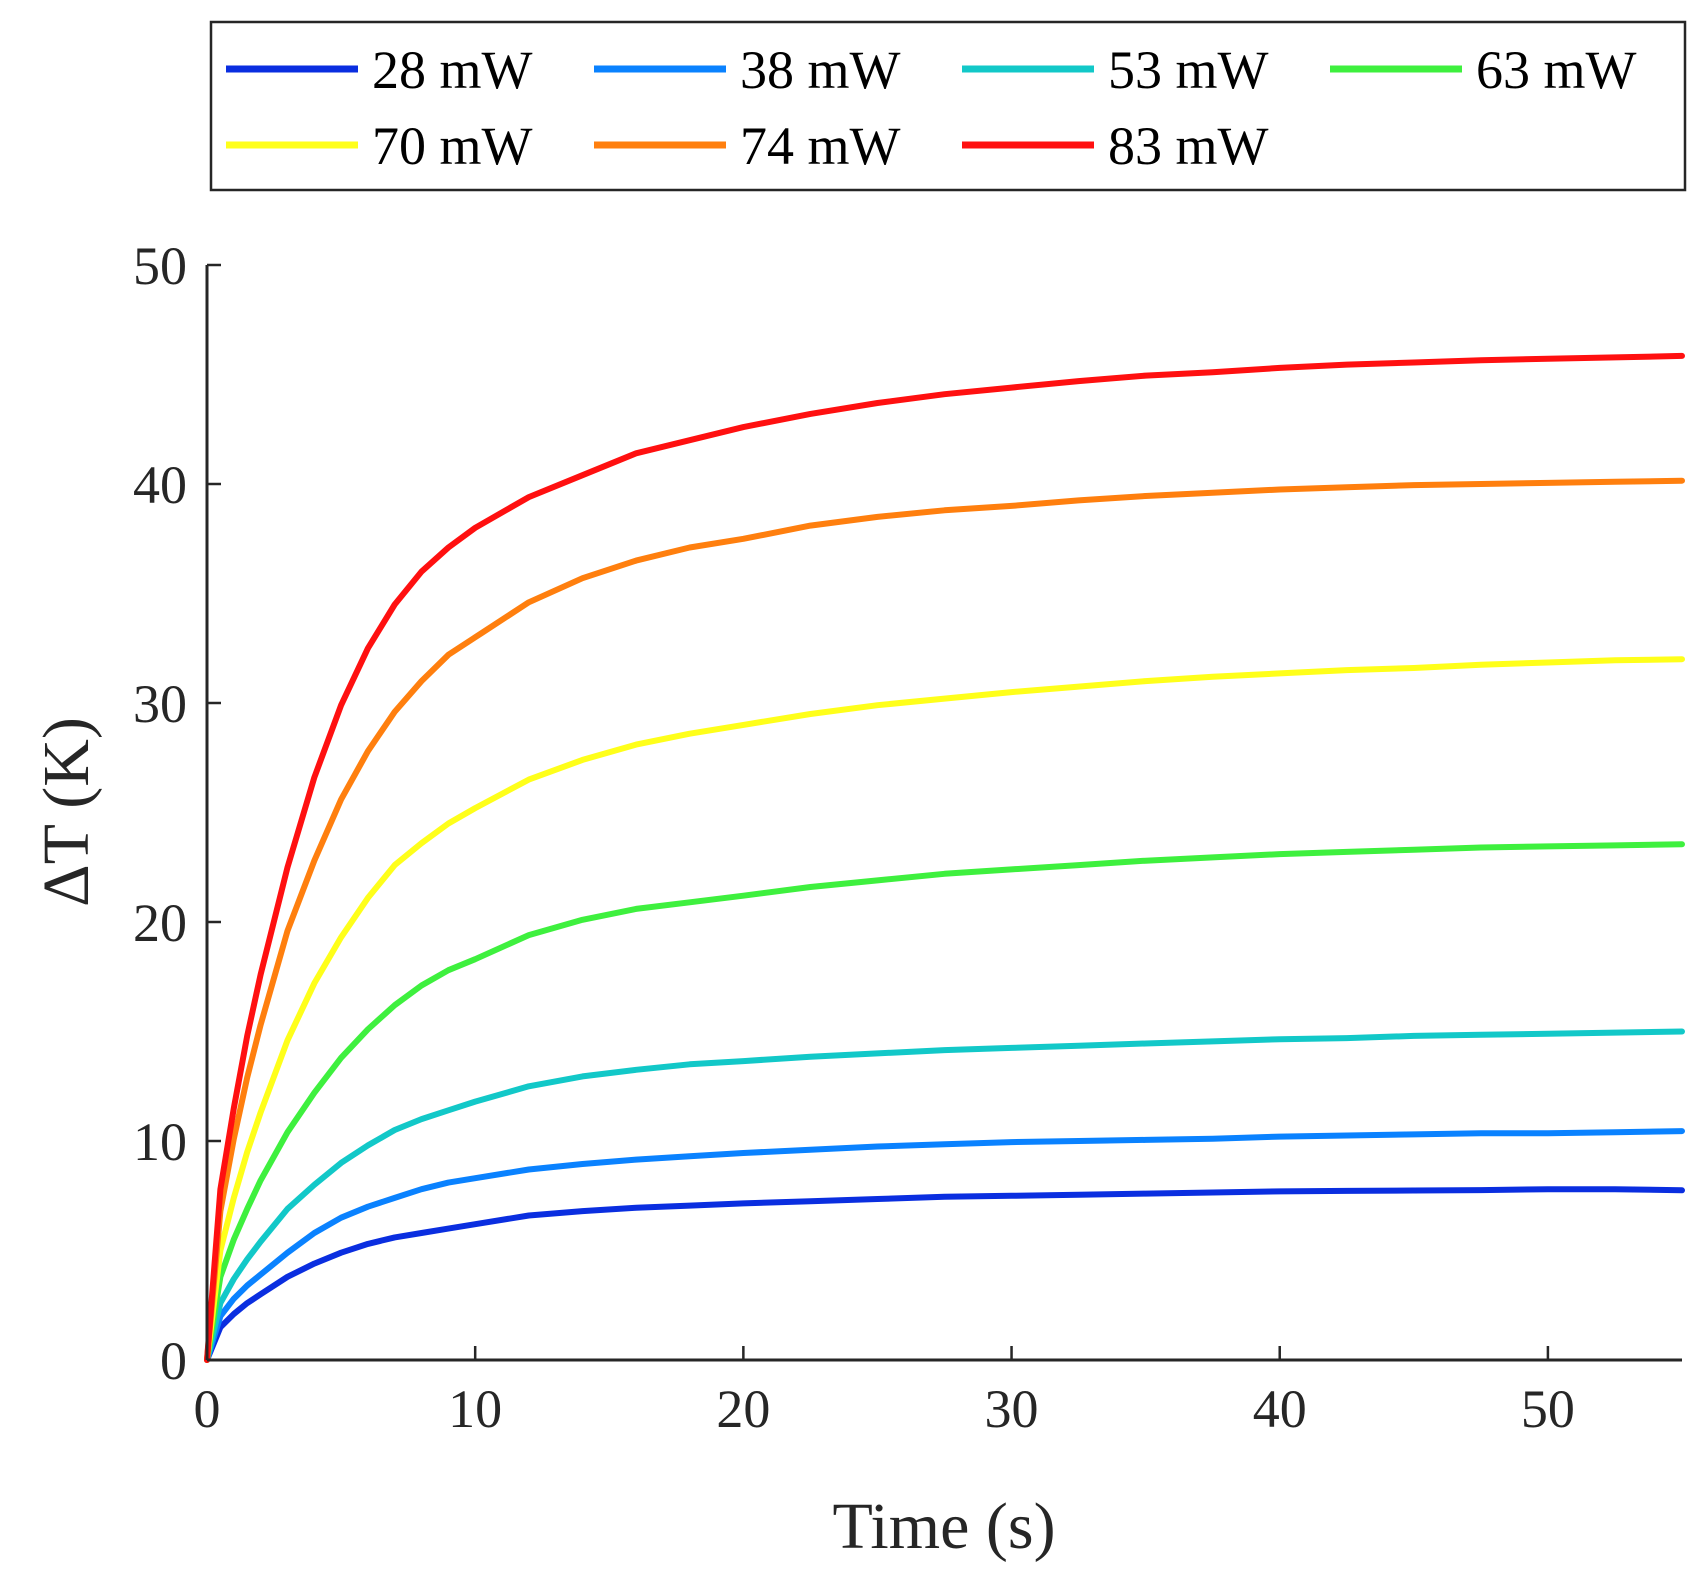 The height and width of the screenshot is (1571, 1701). Describe the element at coordinates (931, 108) in the screenshot. I see `legend-items: 28 mW 38 mW 53 mW 63 mW 70 mW 74 mW 83 mW` at that location.